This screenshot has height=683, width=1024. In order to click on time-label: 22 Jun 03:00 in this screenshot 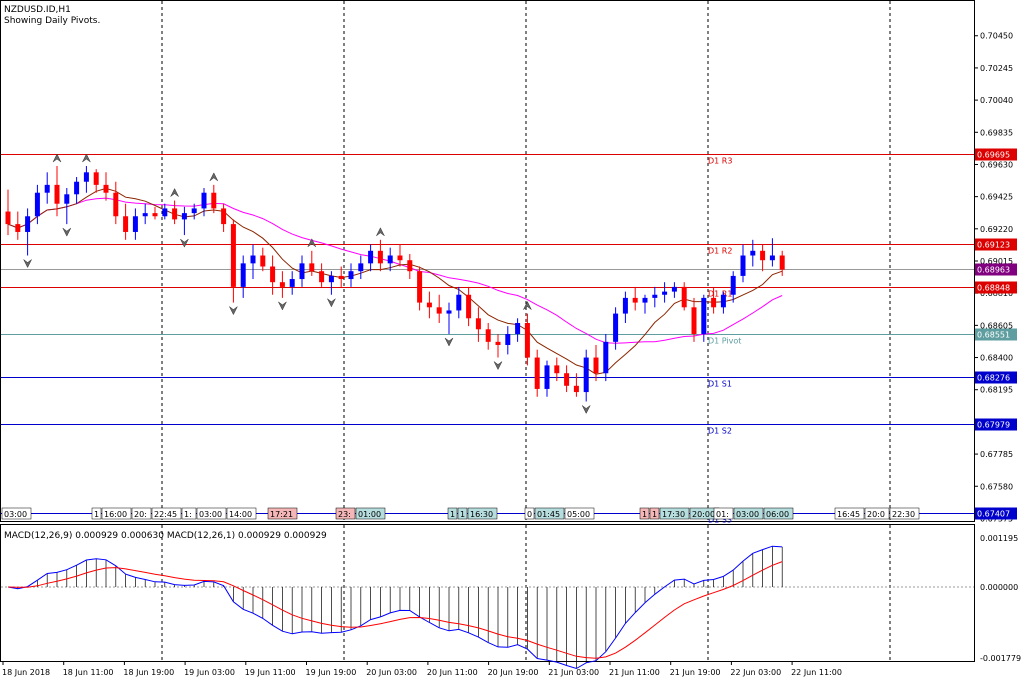, I will do `click(755, 672)`.